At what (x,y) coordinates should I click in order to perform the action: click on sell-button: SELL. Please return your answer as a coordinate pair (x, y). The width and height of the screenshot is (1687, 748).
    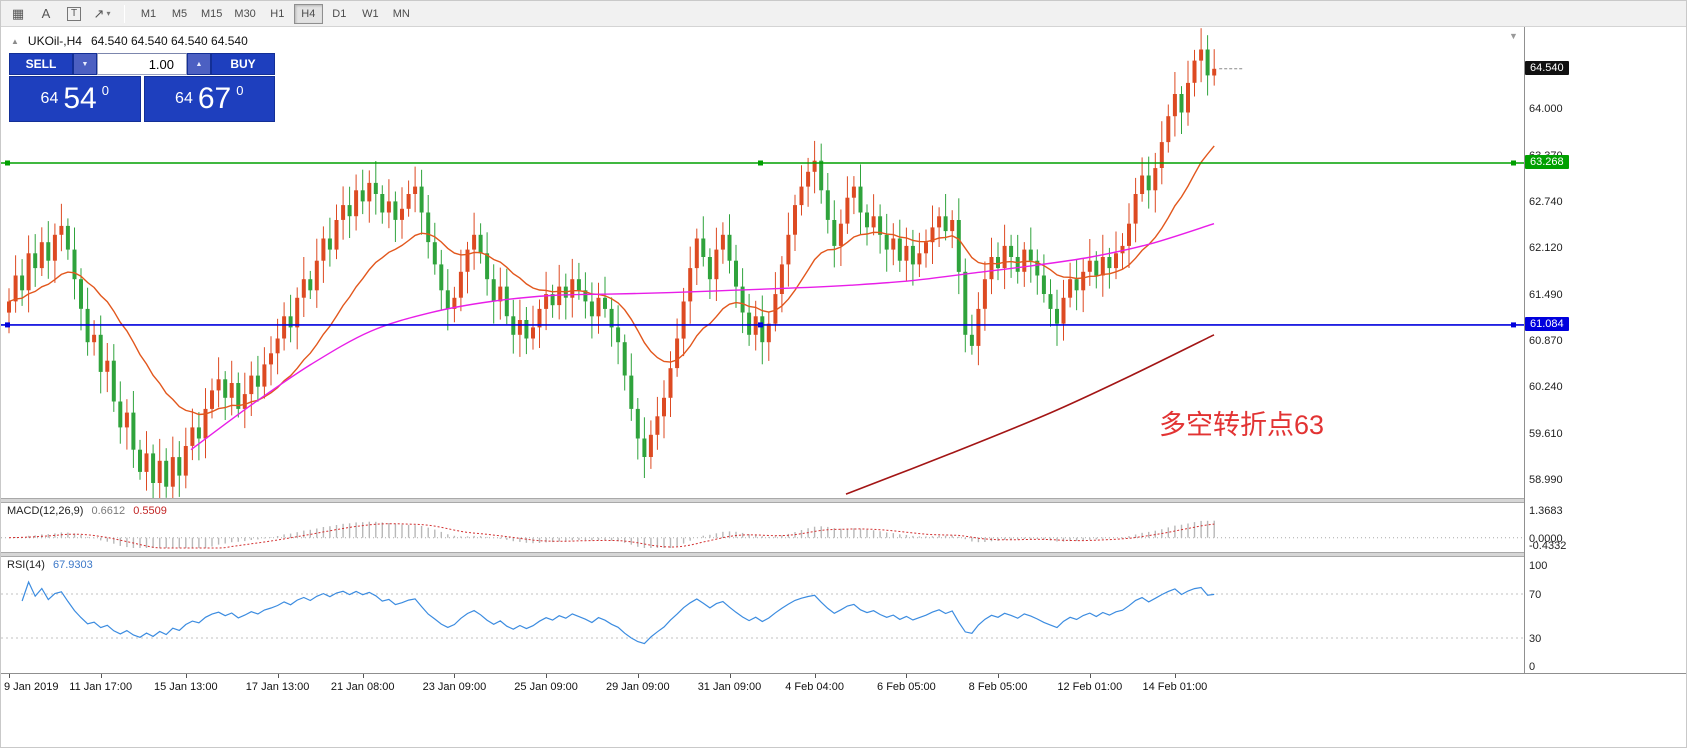
    Looking at the image, I should click on (41, 64).